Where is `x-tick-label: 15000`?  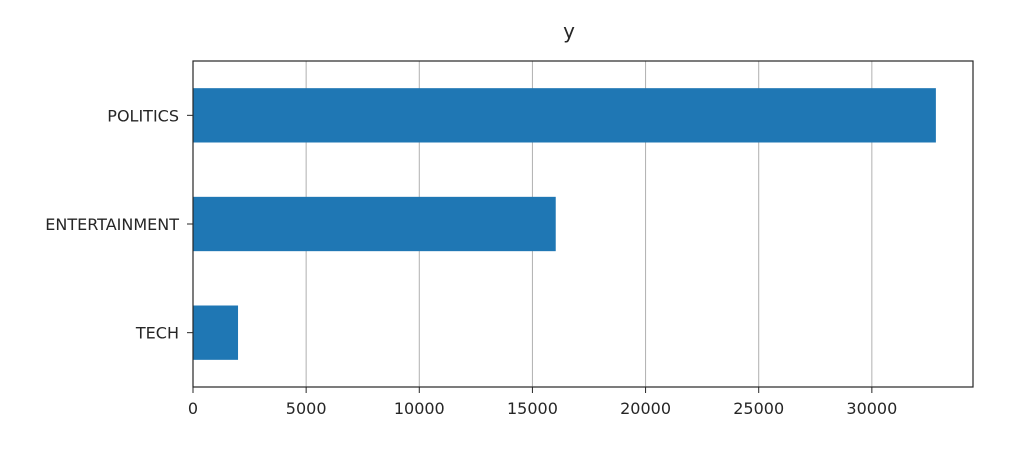
x-tick-label: 15000 is located at coordinates (532, 408).